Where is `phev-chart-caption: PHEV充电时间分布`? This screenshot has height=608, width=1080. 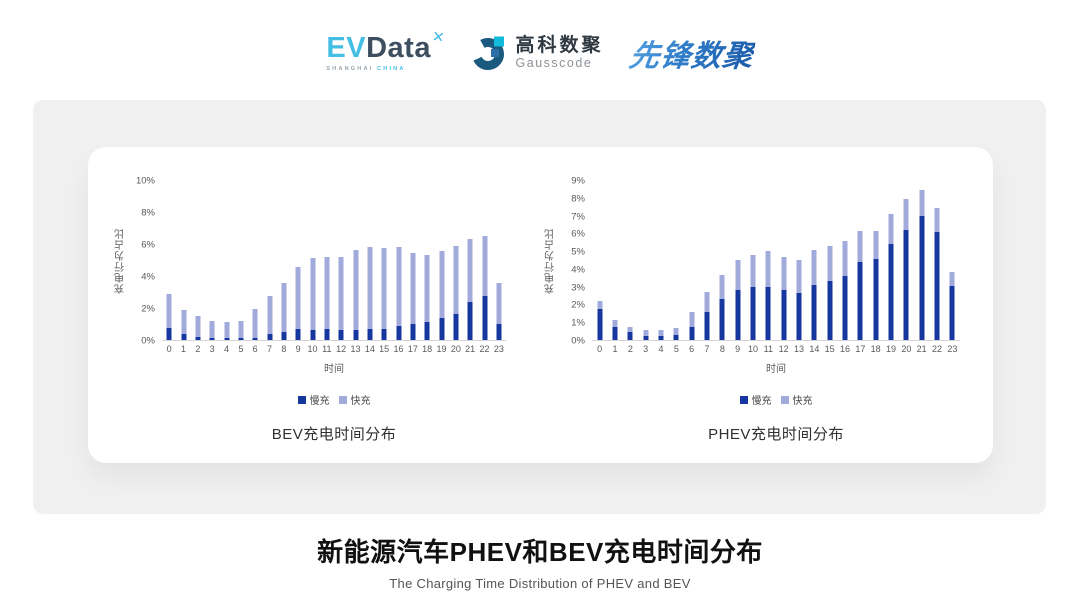 phev-chart-caption: PHEV充电时间分布 is located at coordinates (776, 434).